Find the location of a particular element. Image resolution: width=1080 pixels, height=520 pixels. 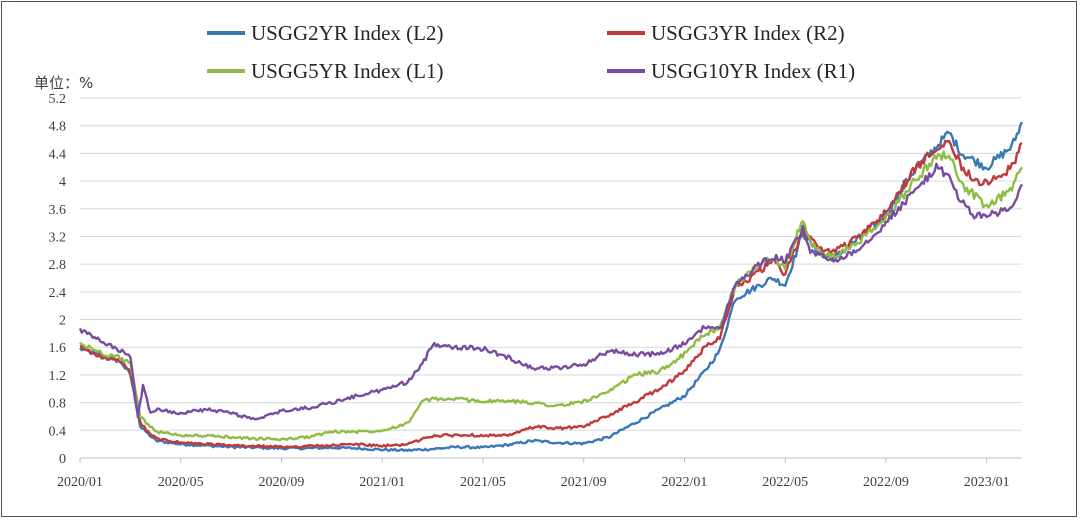

y-tick-label: 0.8 is located at coordinates (58, 404).